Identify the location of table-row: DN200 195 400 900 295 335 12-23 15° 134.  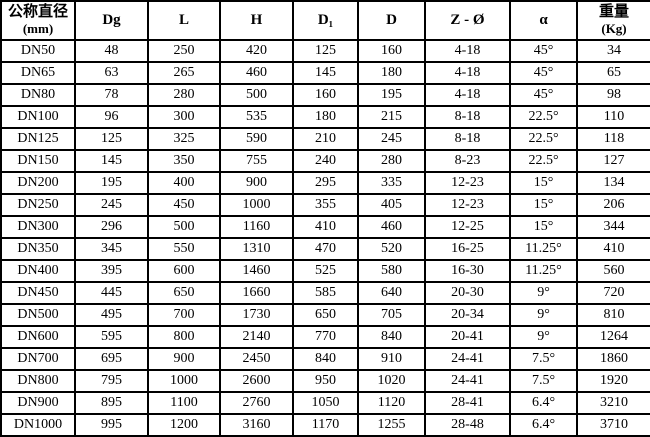
(325, 183).